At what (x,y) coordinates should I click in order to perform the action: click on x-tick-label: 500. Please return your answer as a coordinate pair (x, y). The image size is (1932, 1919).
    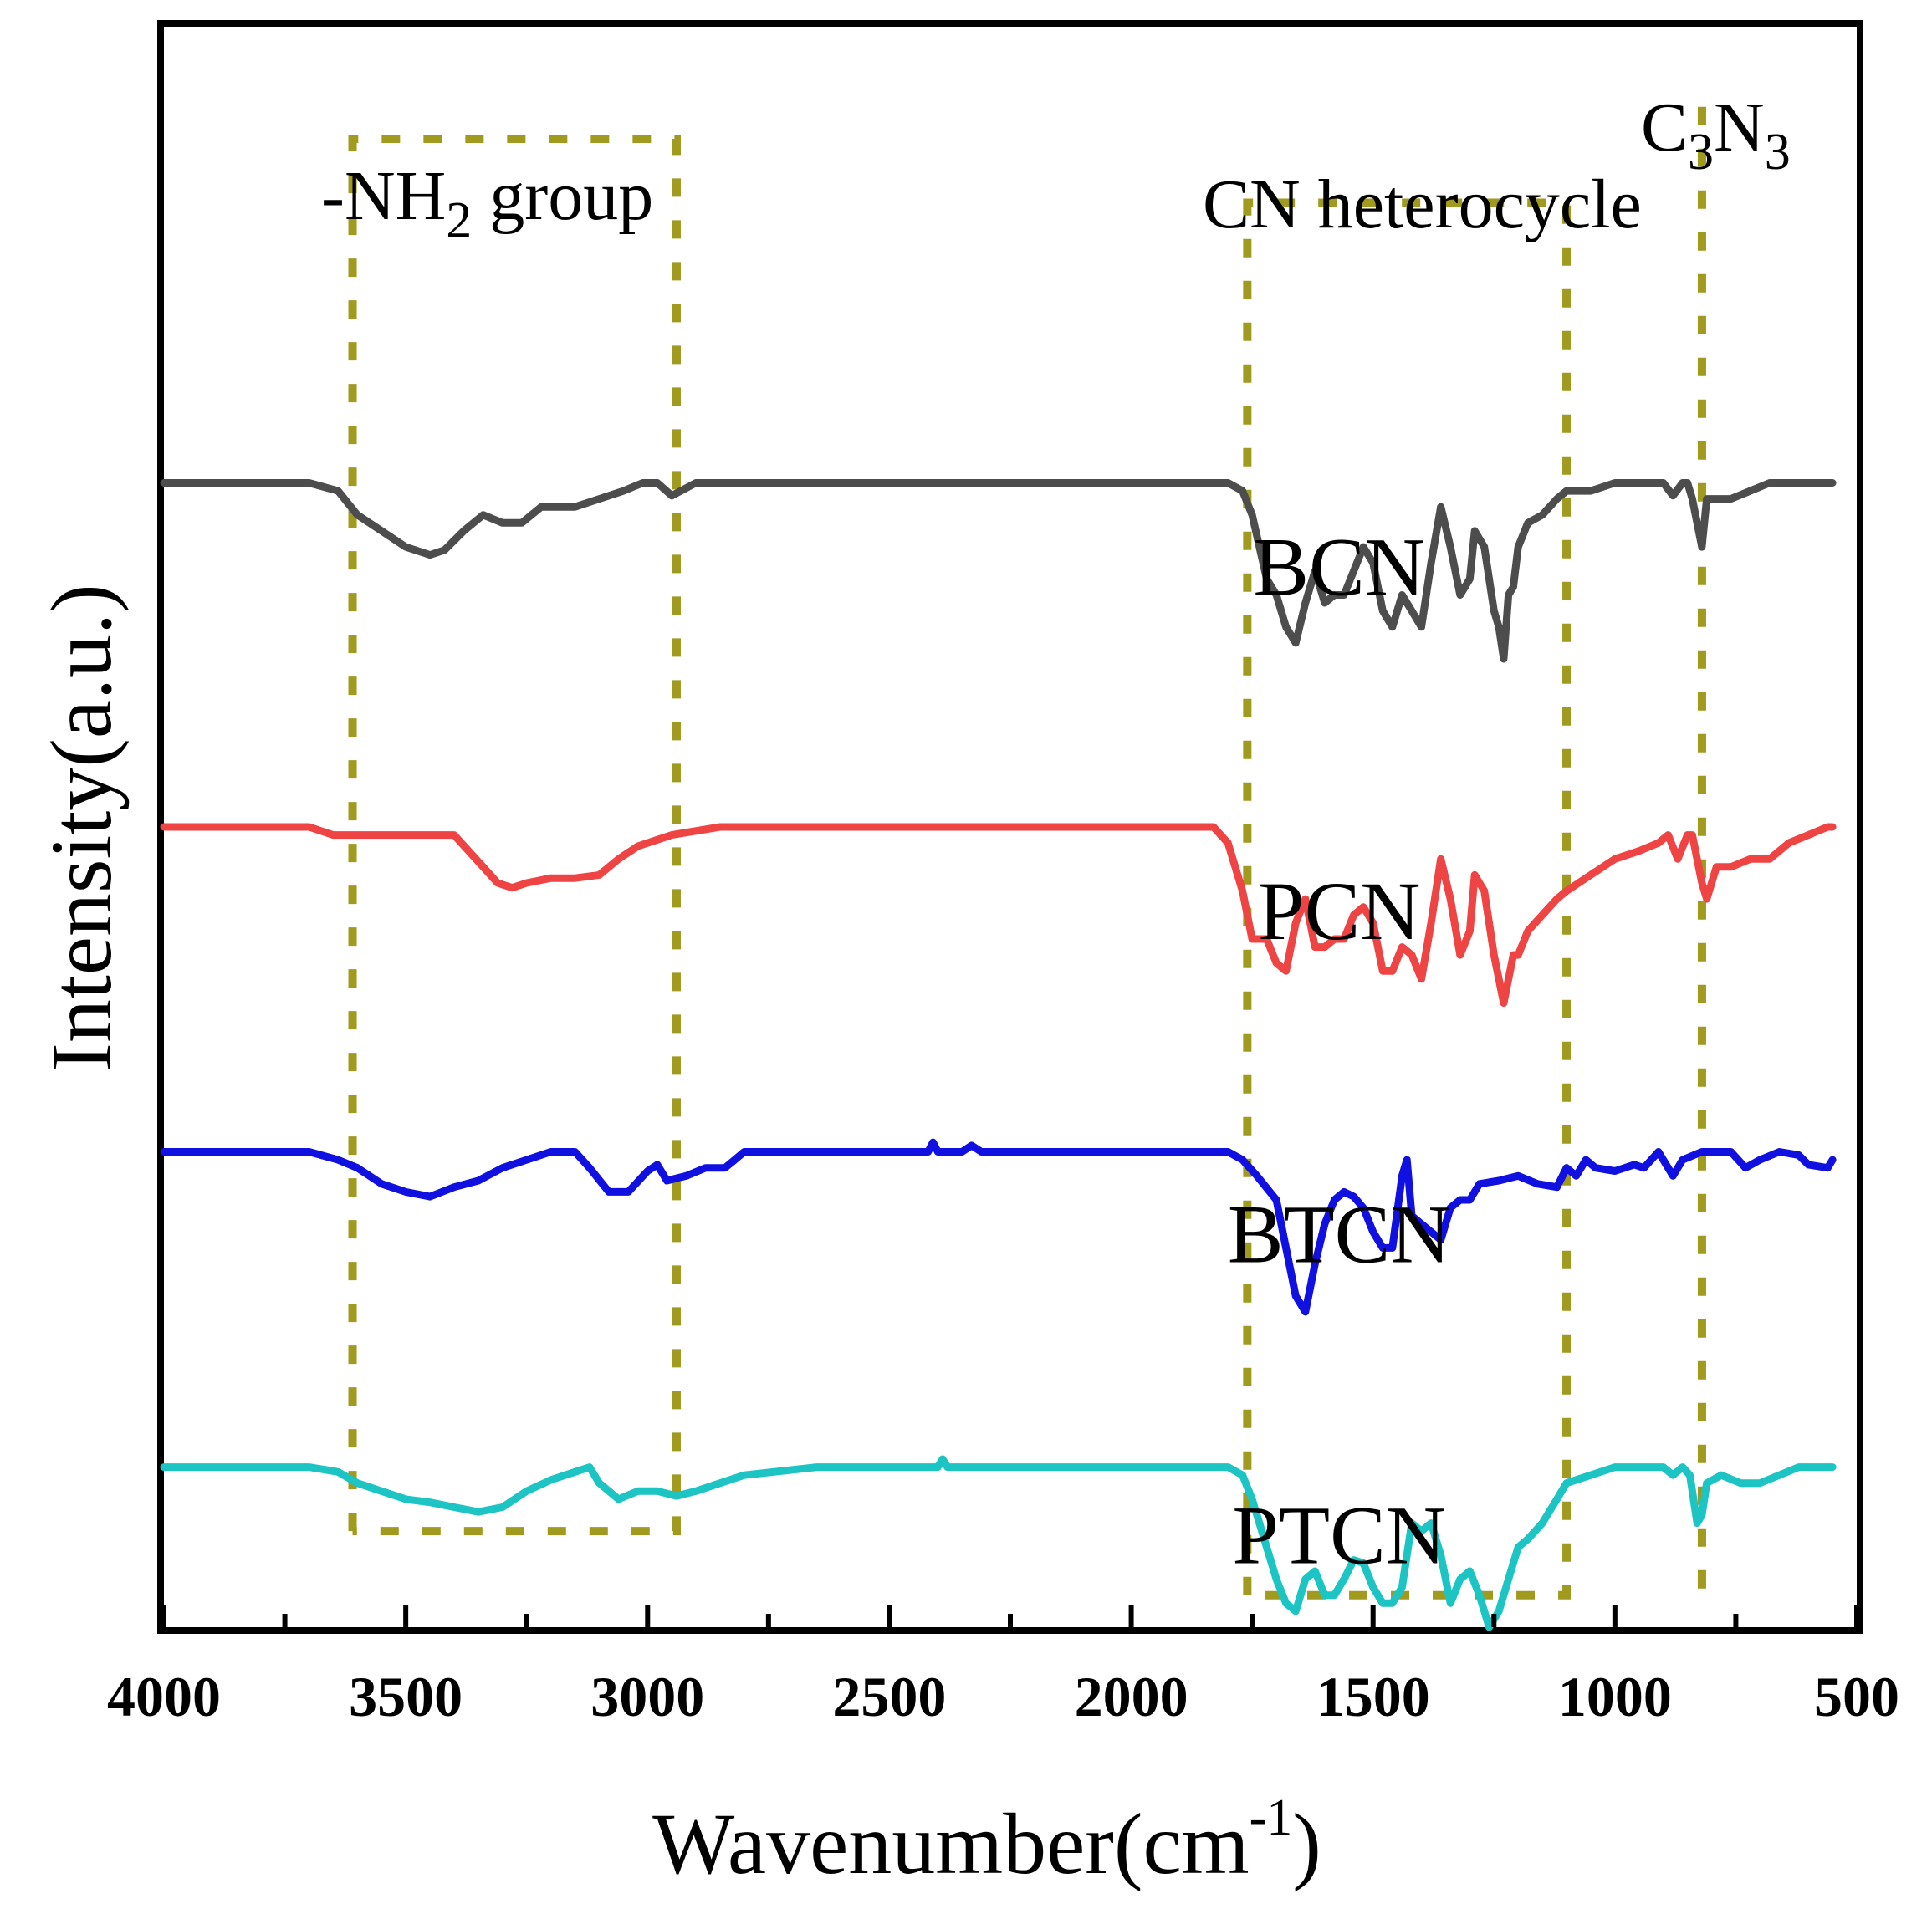
    Looking at the image, I should click on (1856, 1696).